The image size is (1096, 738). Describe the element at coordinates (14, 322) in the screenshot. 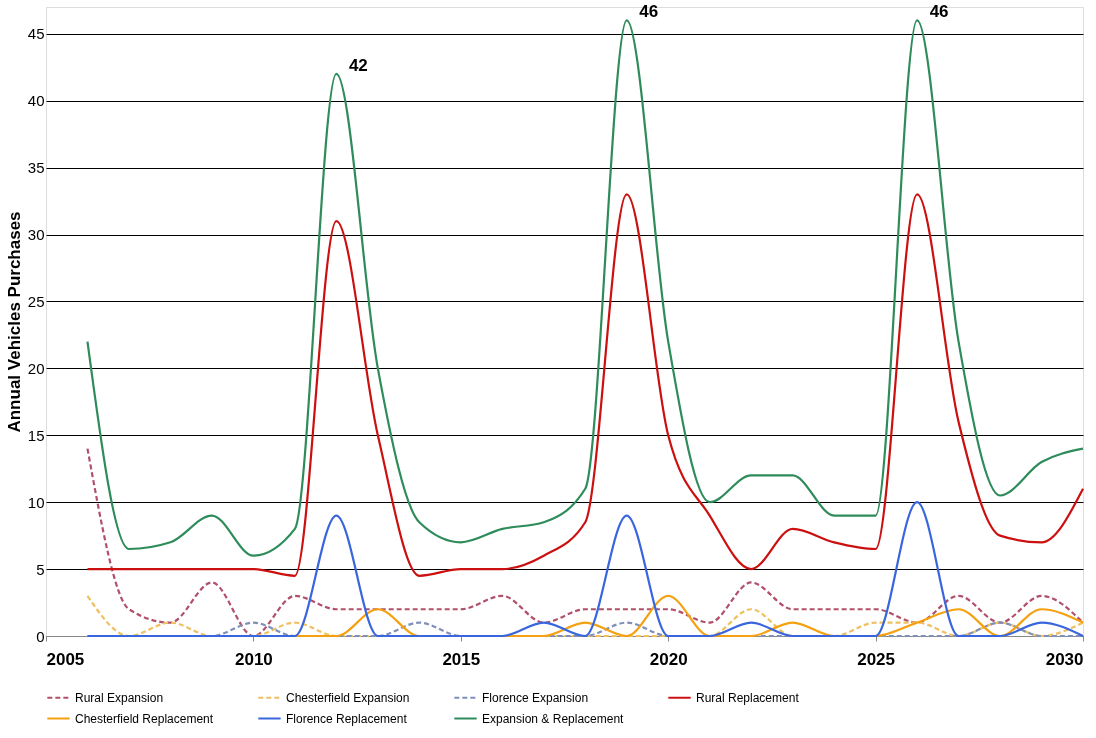

I see `y-axis-title: Annual Vehicles Purchases` at that location.